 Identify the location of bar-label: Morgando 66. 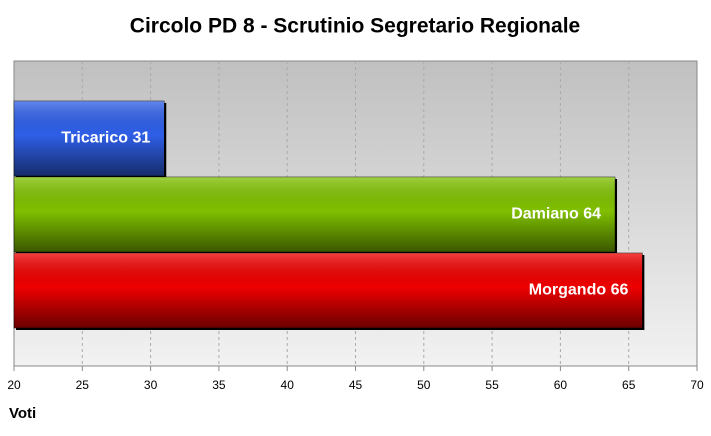
(579, 290).